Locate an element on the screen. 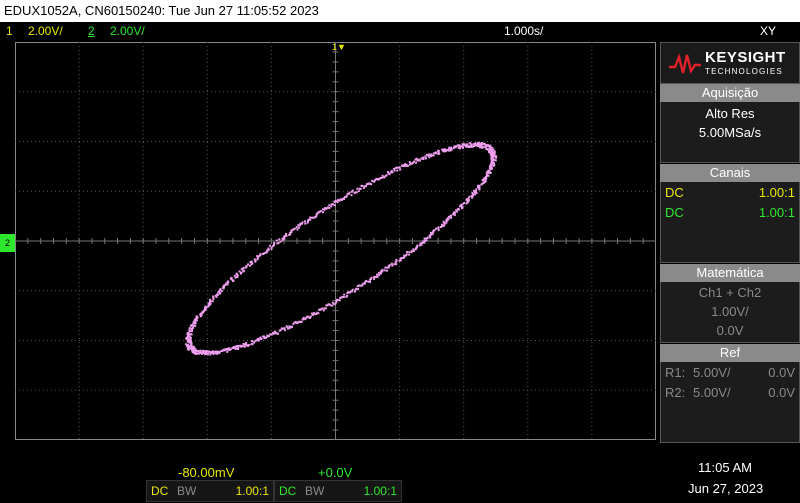 Image resolution: width=800 pixels, height=503 pixels. ch2-offset: +0.0V is located at coordinates (335, 472).